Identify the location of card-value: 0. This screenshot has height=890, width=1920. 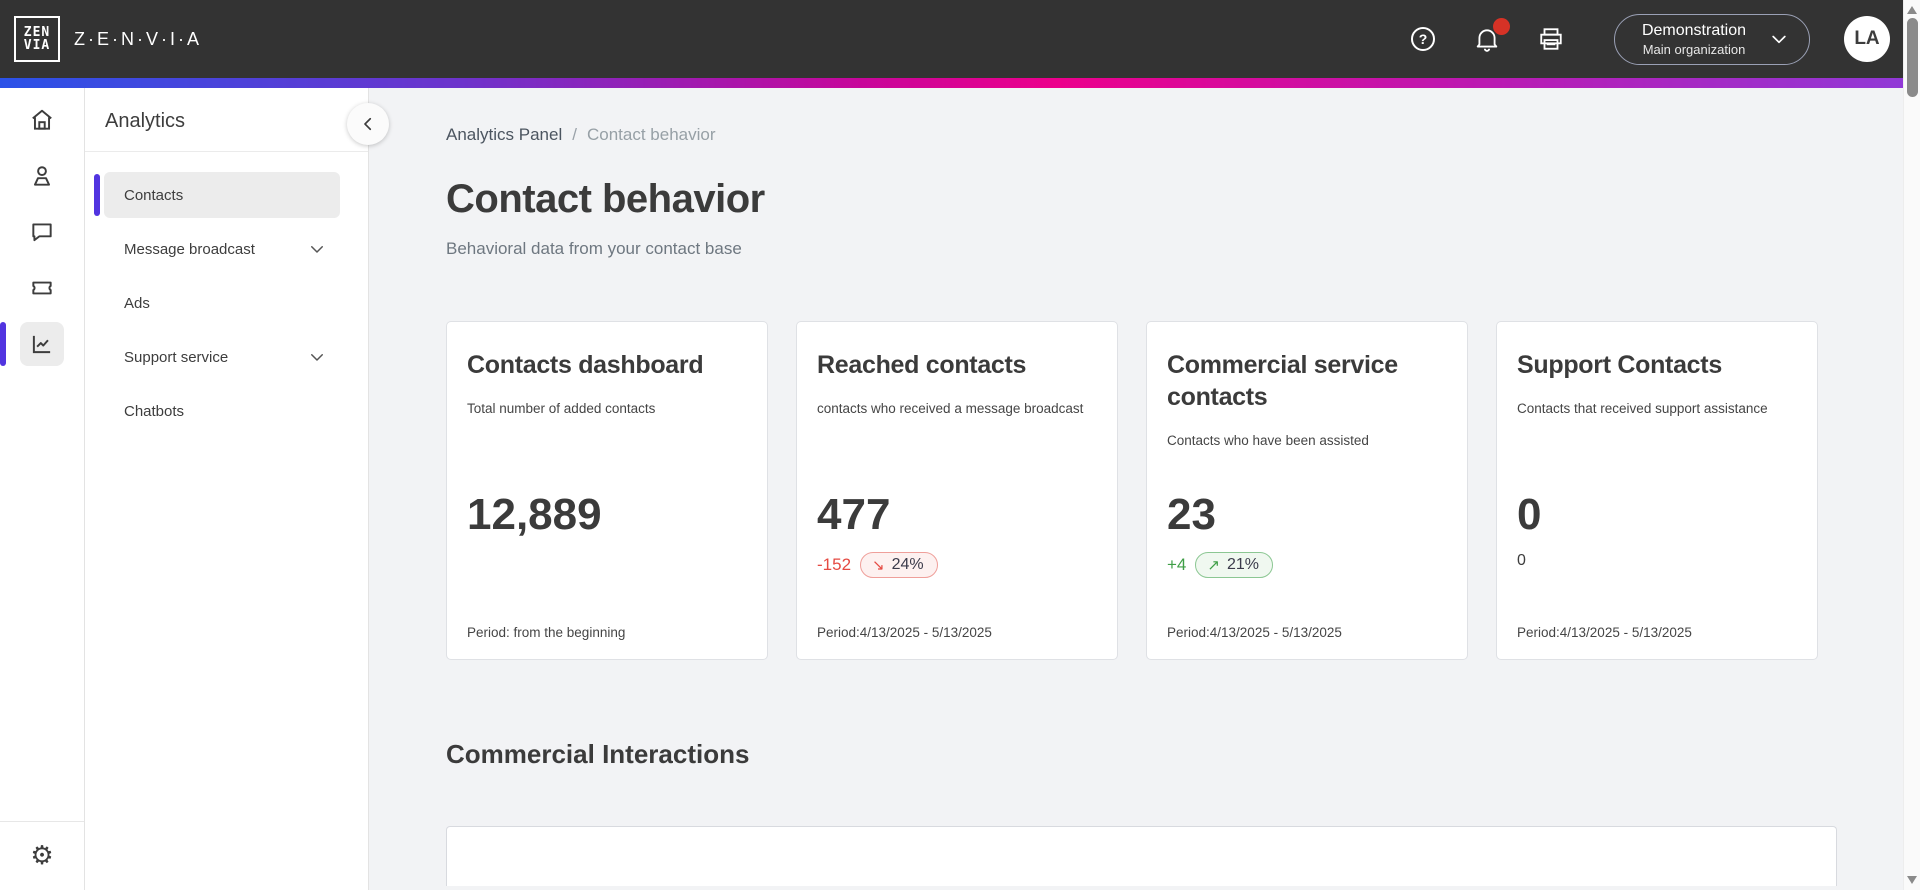
(1529, 514).